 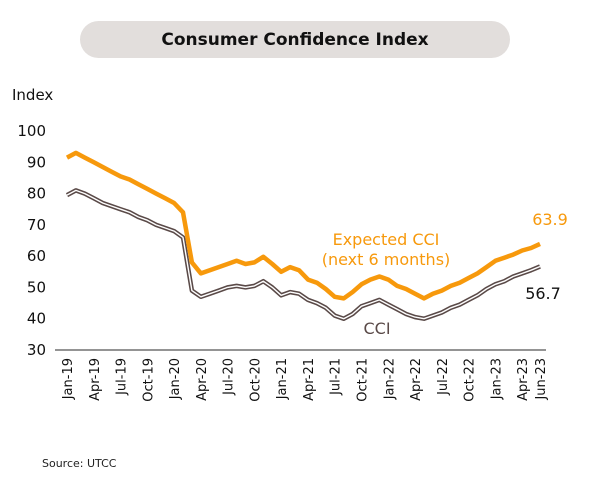 I want to click on y-tick-label: 30, so click(x=36, y=350).